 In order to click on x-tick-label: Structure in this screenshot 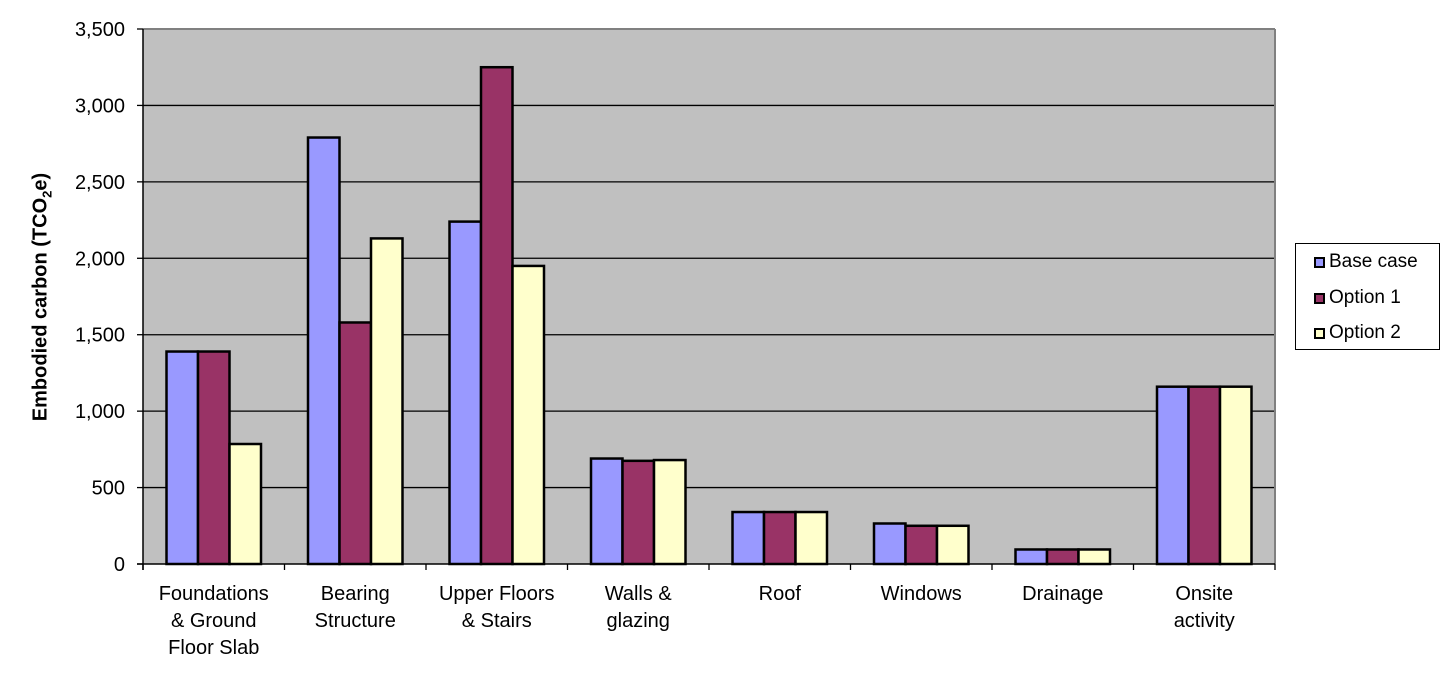, I will do `click(355, 621)`.